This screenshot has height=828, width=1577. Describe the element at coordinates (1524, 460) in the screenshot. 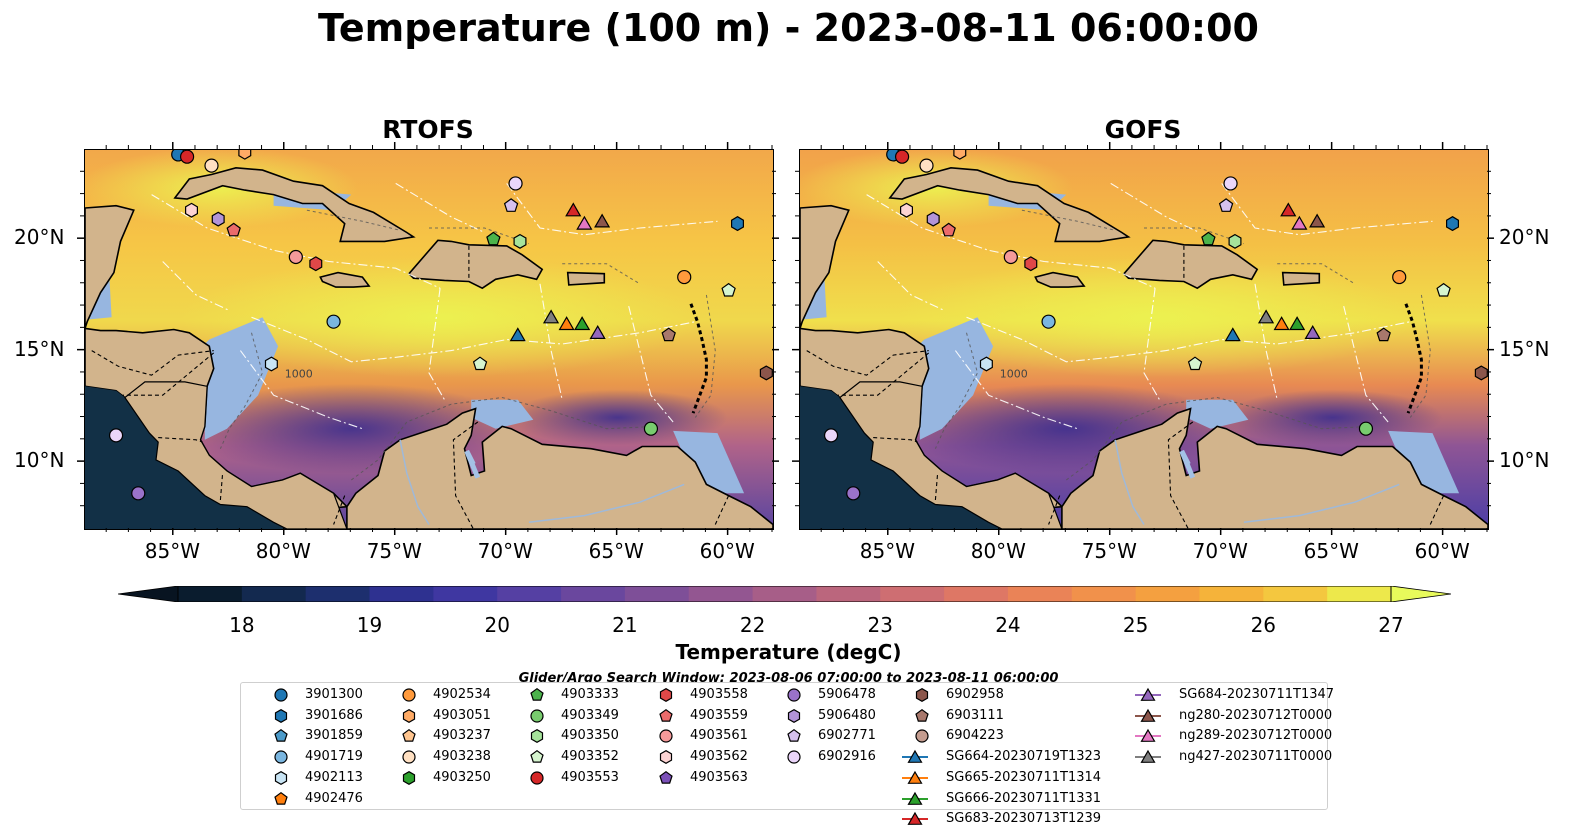

I see `lat-tick-label: 10°N` at that location.